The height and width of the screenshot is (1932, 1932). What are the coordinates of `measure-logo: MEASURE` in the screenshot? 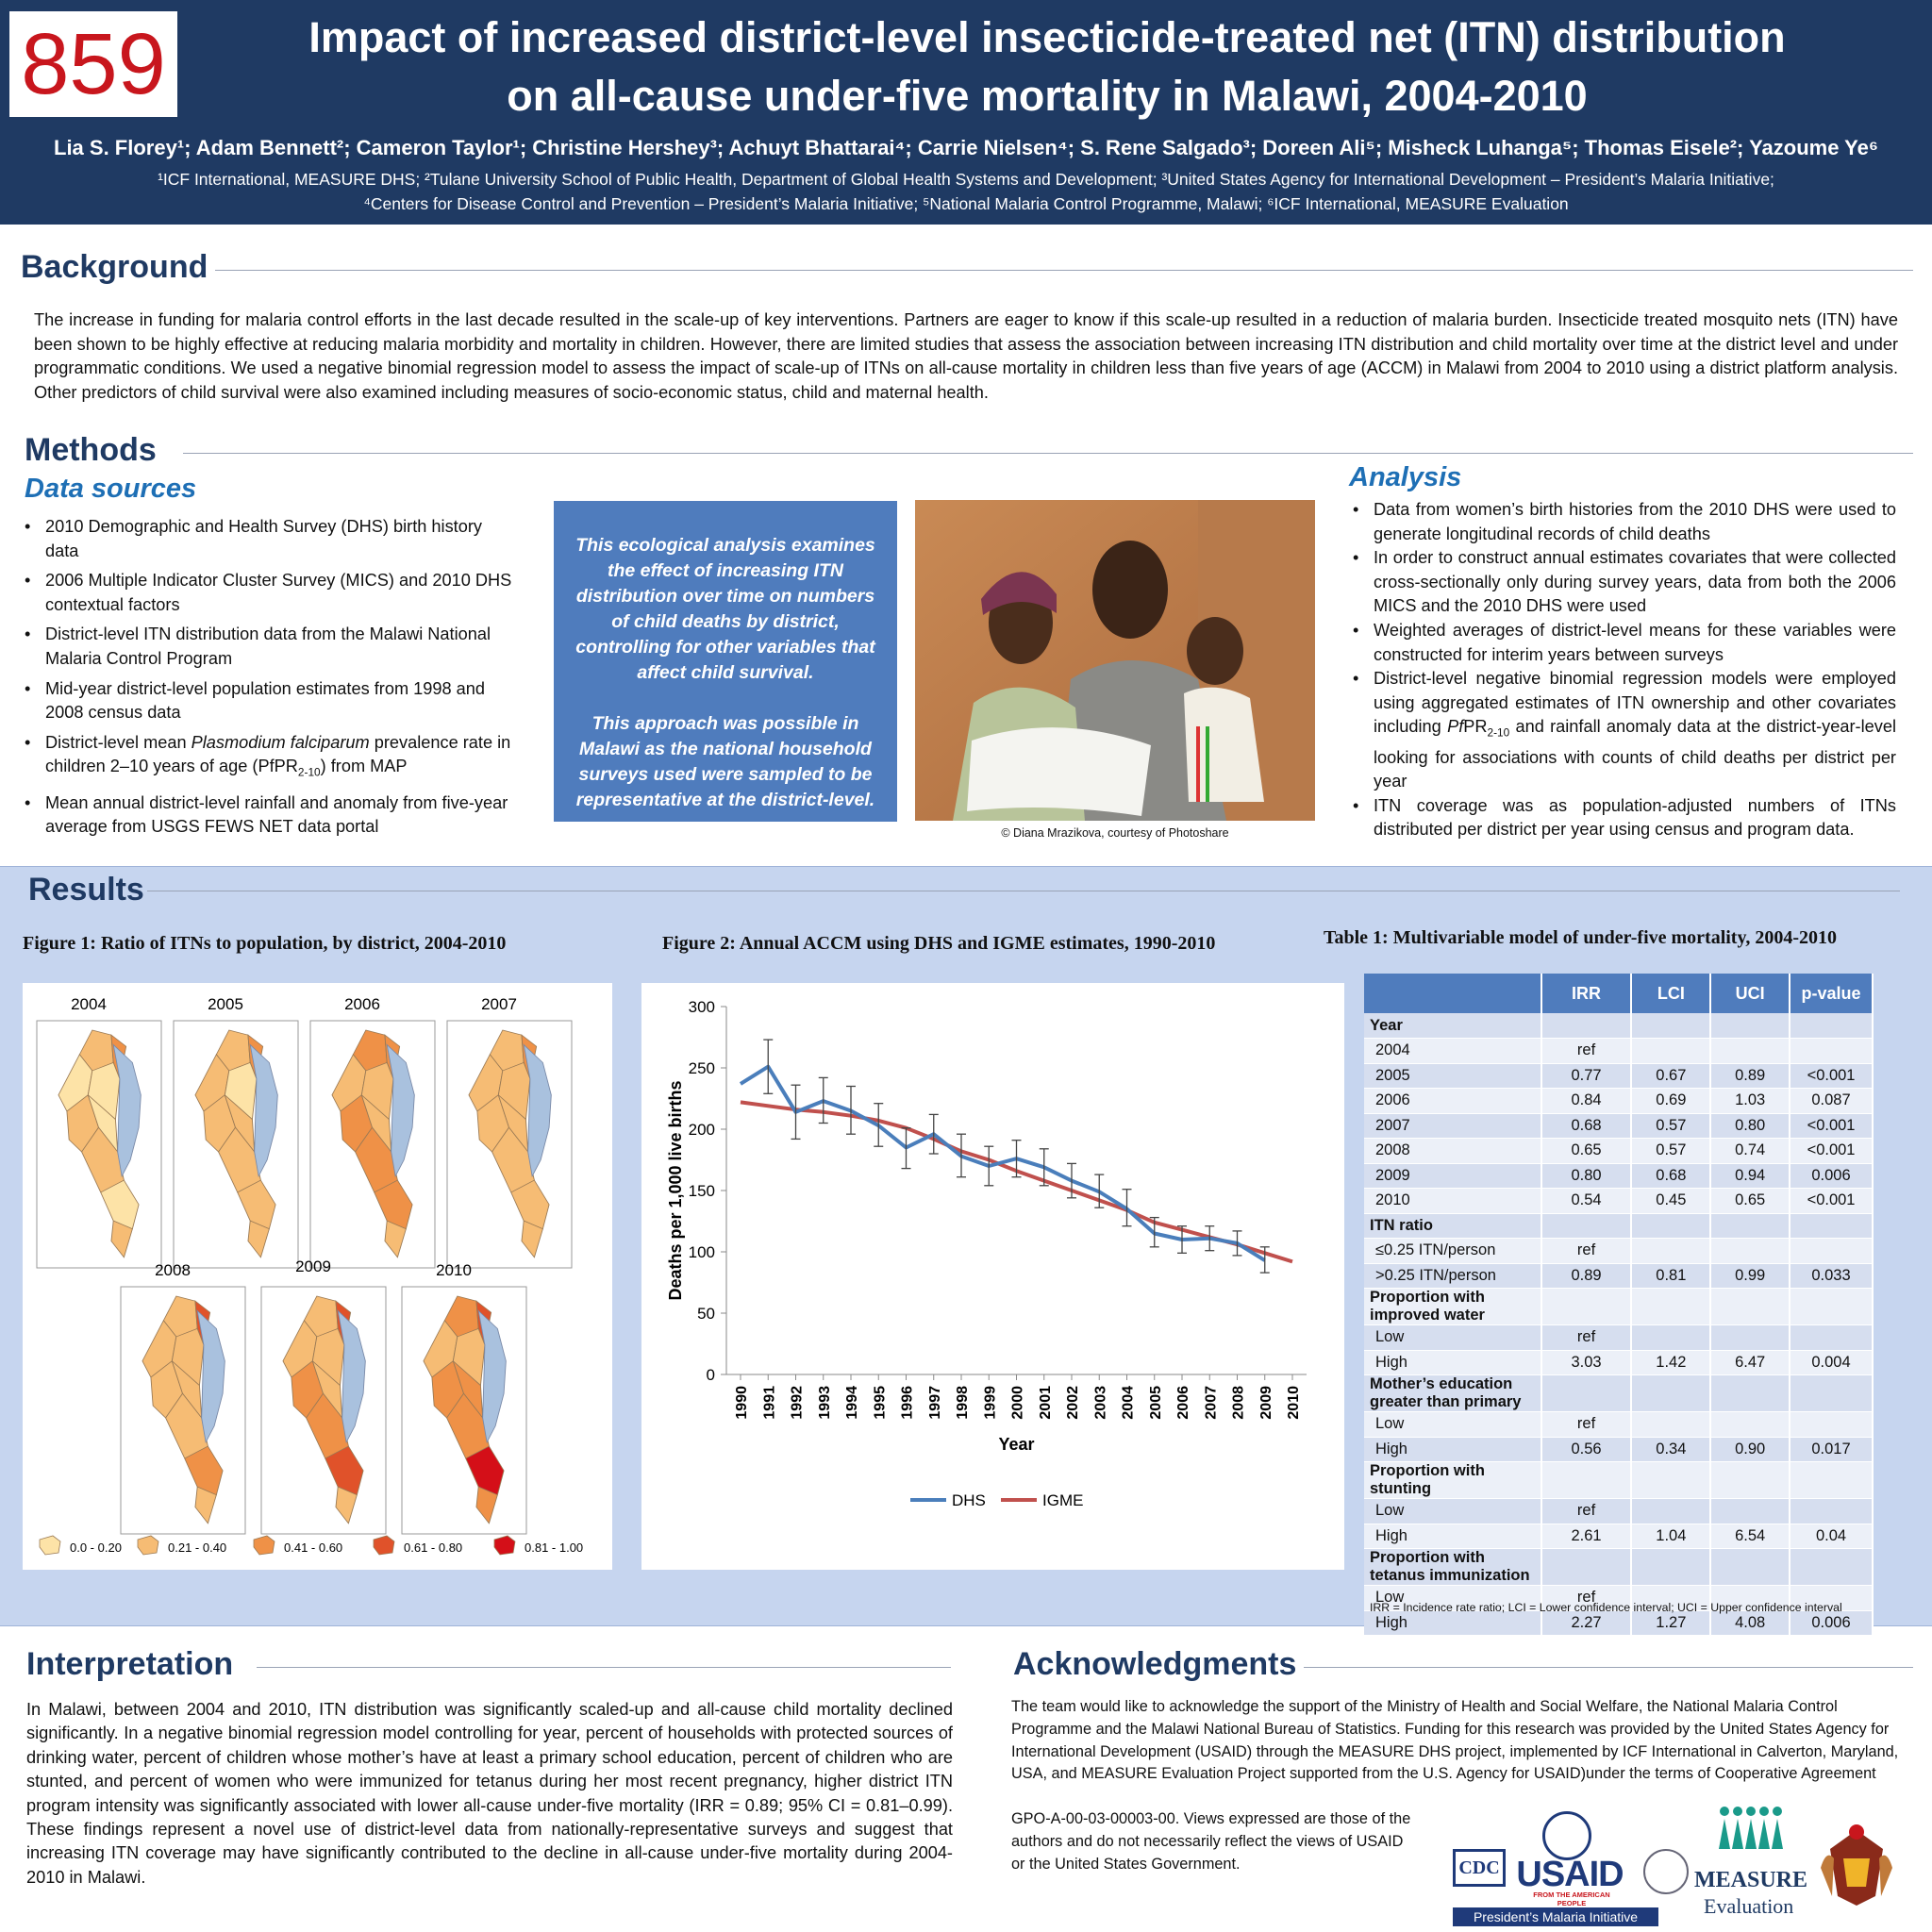 It's located at (1751, 1880).